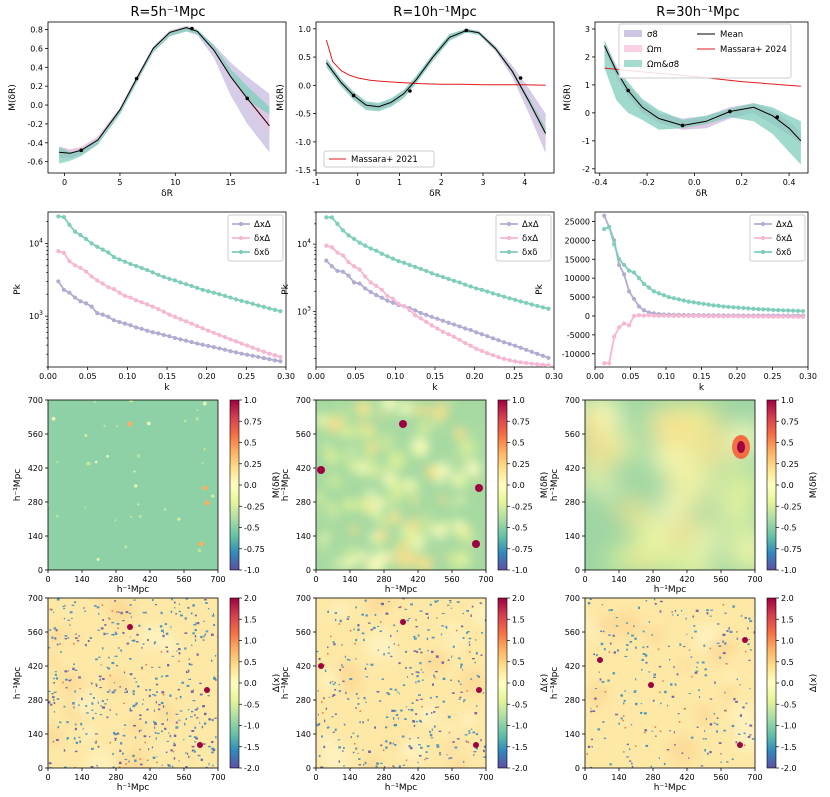 This screenshot has height=797, width=830. What do you see at coordinates (253, 464) in the screenshot?
I see `colorbar-tick-label: 0.25` at bounding box center [253, 464].